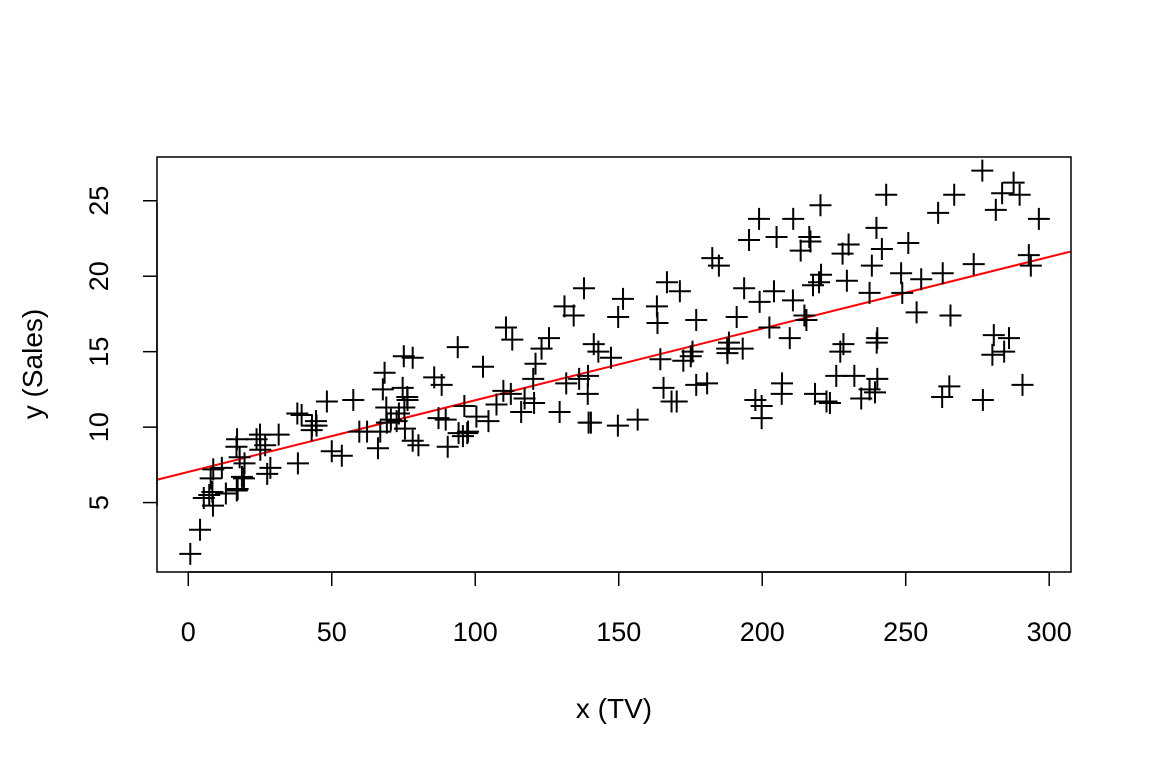  I want to click on x-tick-label: 300, so click(1049, 632).